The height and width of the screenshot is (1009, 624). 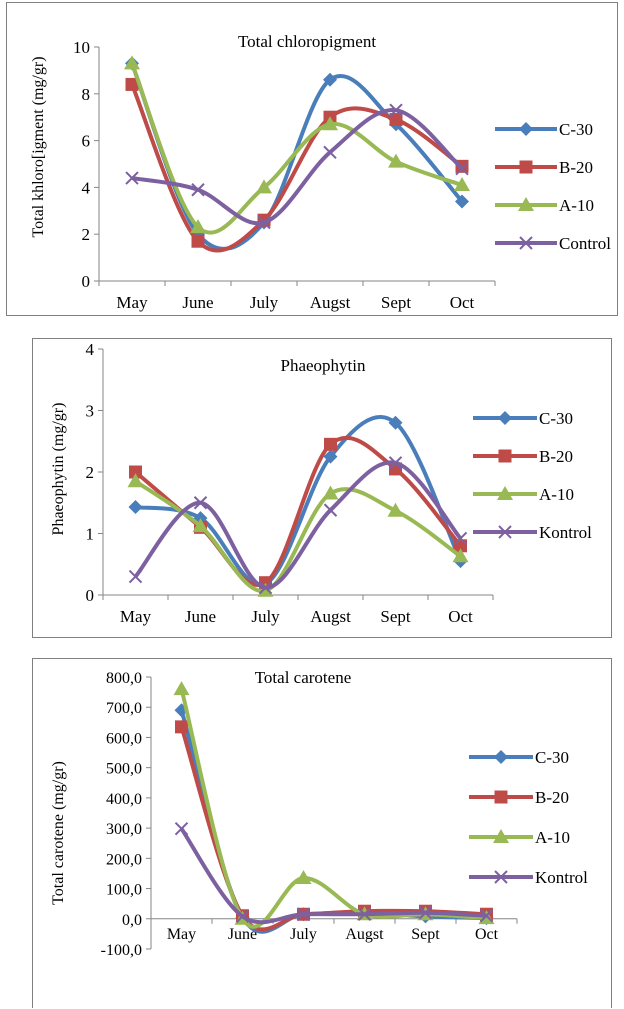 I want to click on y-tick-label: 800,0, so click(x=124, y=678).